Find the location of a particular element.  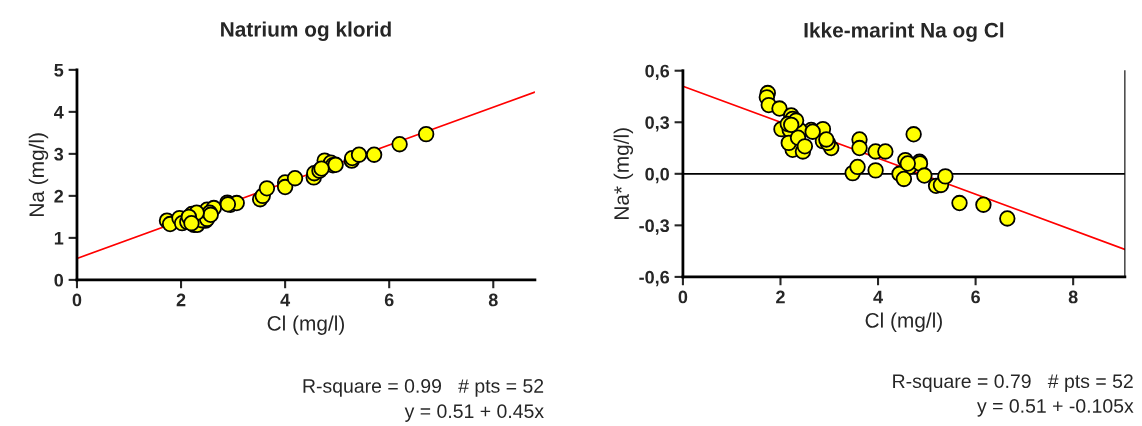

text: y = 0.51 + -0.105x is located at coordinates (1055, 408).